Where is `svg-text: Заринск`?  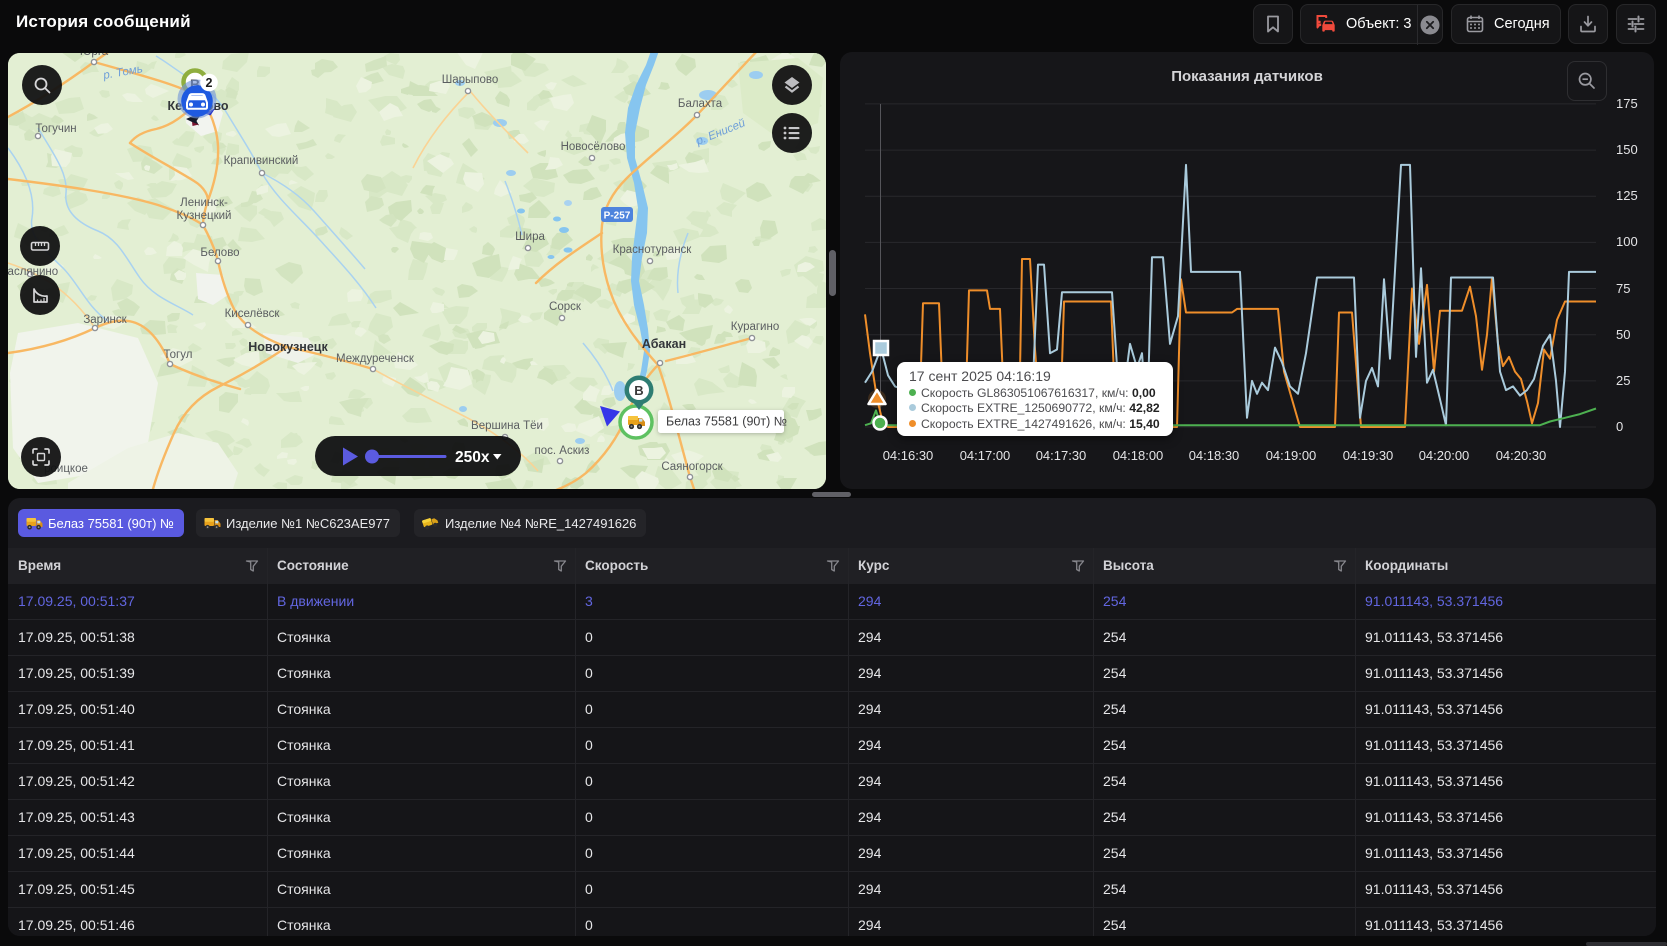
svg-text: Заринск is located at coordinates (105, 320).